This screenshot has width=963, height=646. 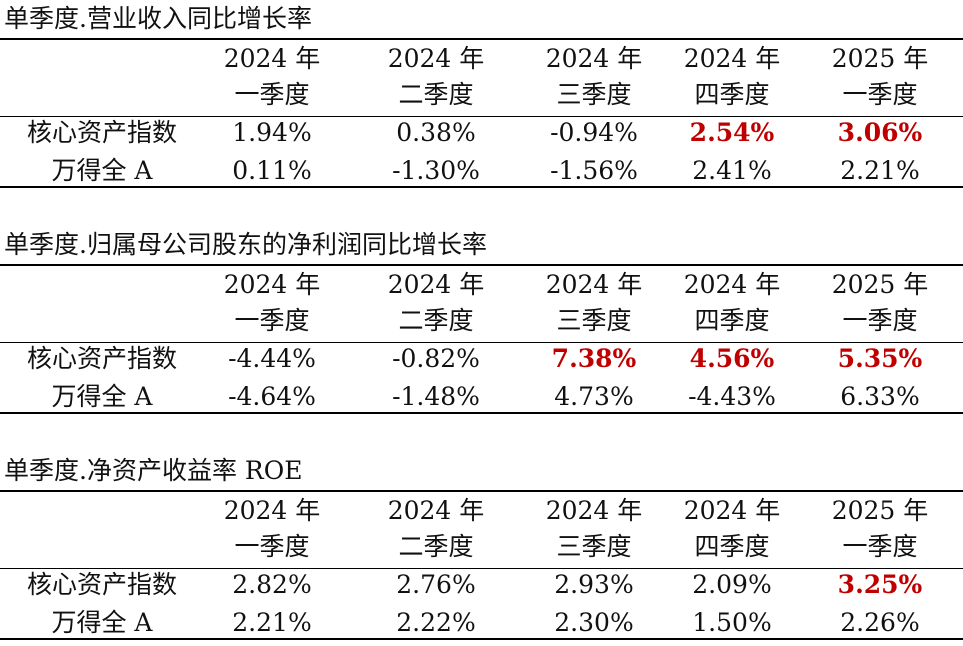 I want to click on table-cell: -4.43%, so click(x=732, y=396).